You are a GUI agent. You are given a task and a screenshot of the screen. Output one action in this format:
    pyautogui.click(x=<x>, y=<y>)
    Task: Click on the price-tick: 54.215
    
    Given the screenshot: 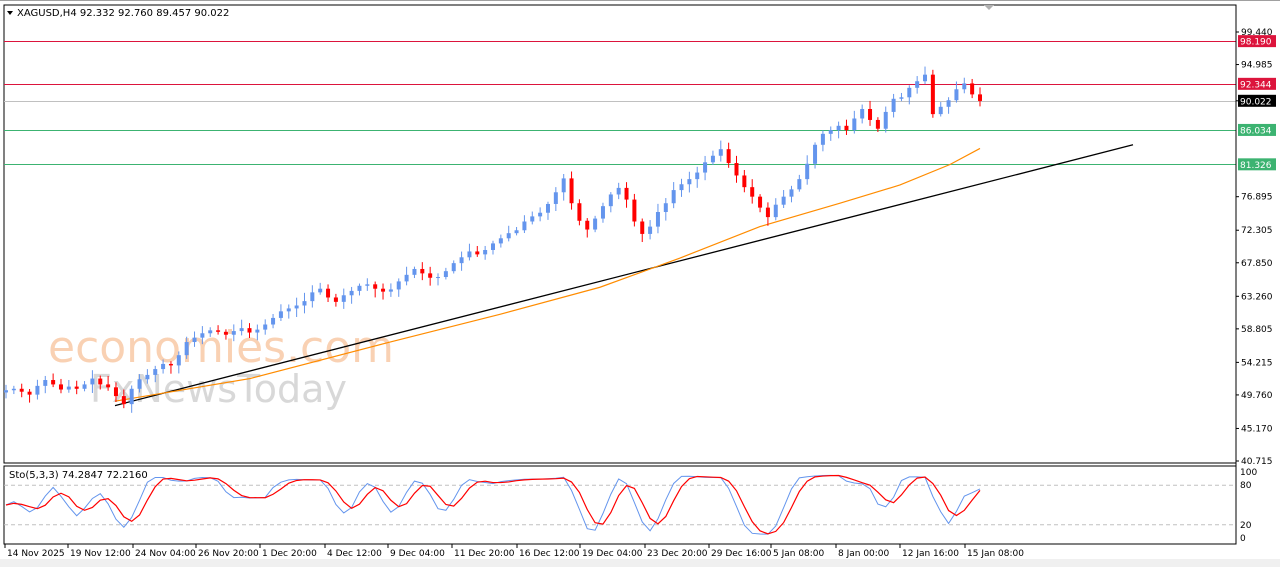 What is the action you would take?
    pyautogui.click(x=1257, y=363)
    